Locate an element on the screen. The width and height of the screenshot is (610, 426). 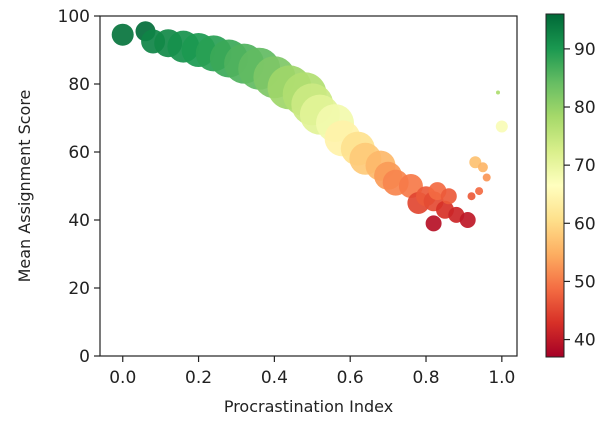
y-axis-ticks: 0 20 40 60 80 100 is located at coordinates (79, 187).